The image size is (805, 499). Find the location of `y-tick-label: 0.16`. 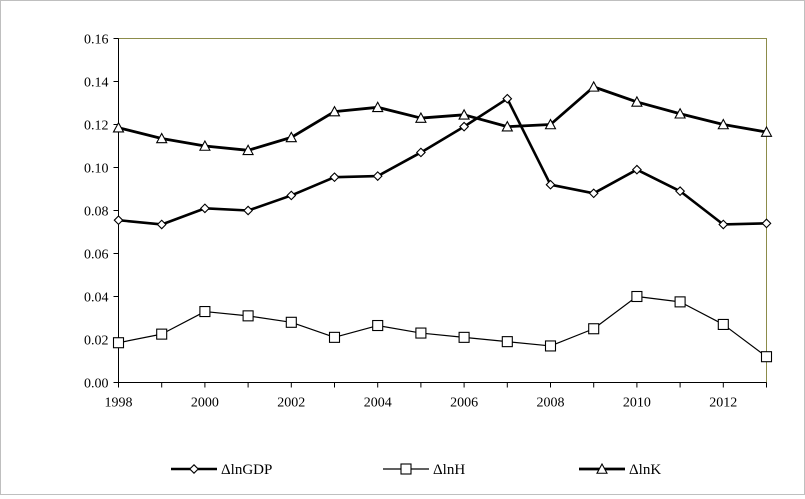

y-tick-label: 0.16 is located at coordinates (96, 40).